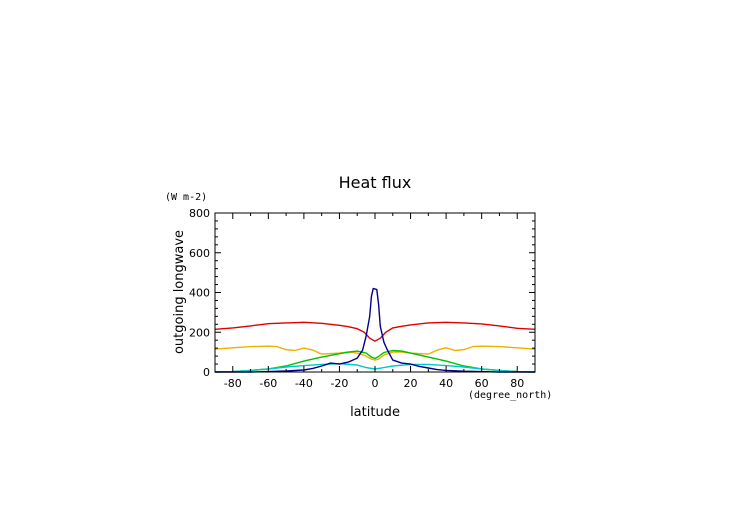  Describe the element at coordinates (375, 412) in the screenshot. I see `x-axis-label: latitude` at that location.